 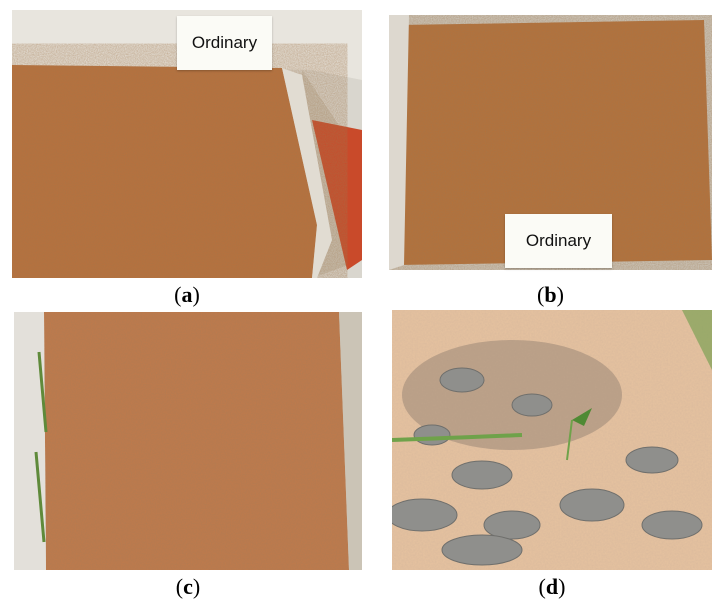 What do you see at coordinates (188, 586) in the screenshot?
I see `caption-c: (c)` at bounding box center [188, 586].